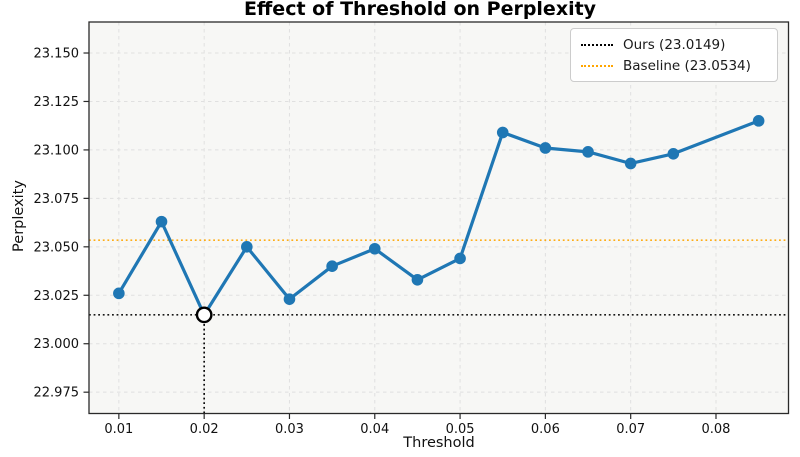  What do you see at coordinates (204, 315) in the screenshot?
I see `highlight-point-marker` at bounding box center [204, 315].